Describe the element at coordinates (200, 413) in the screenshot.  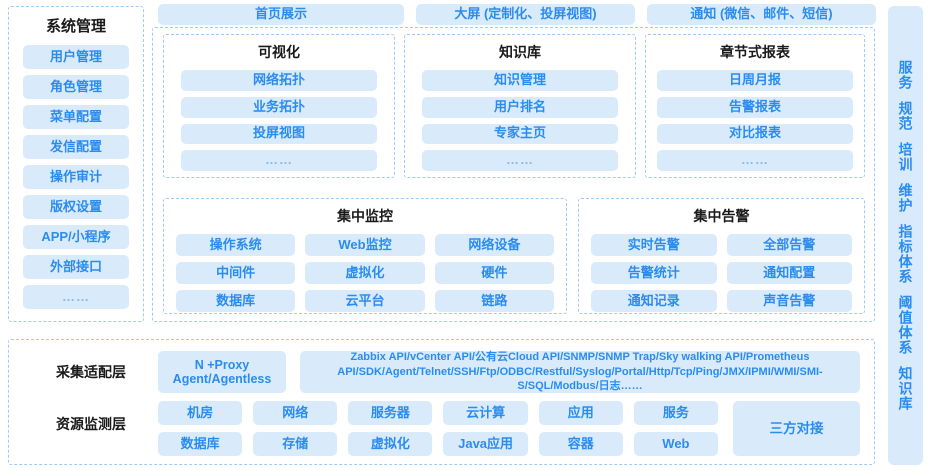
I see `resource-item-data-center: 机房` at that location.